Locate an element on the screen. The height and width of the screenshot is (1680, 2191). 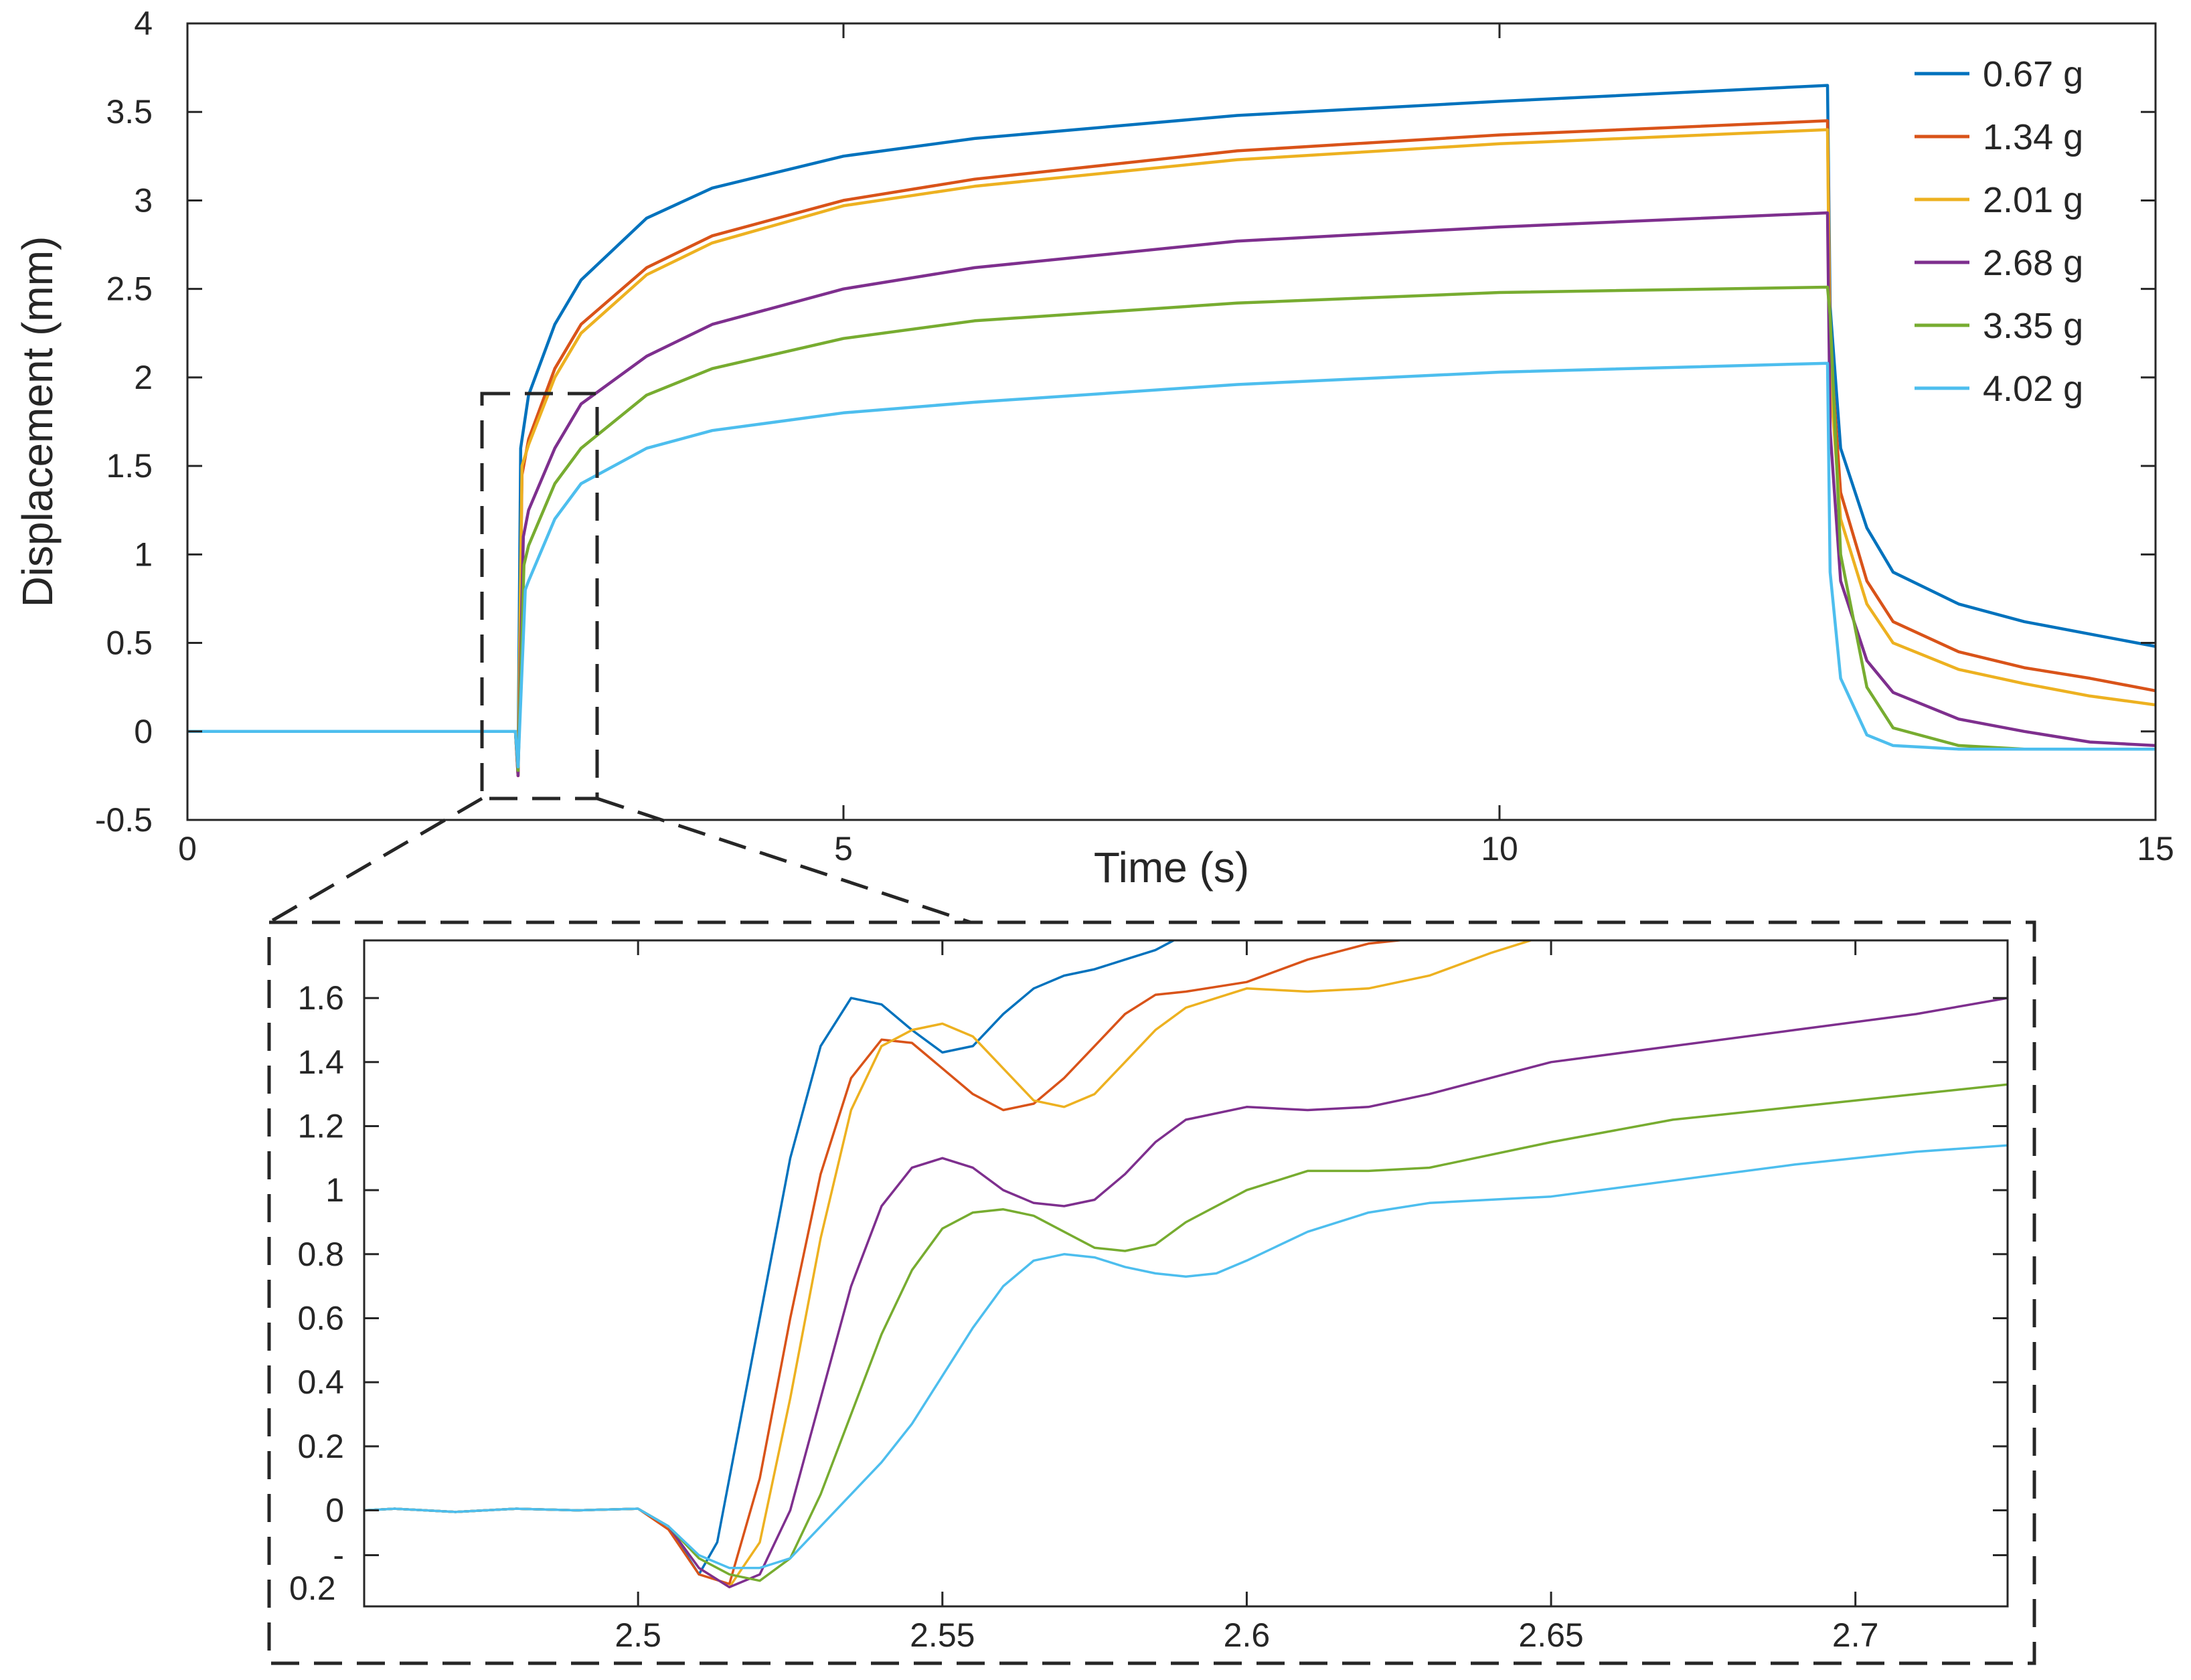
inset-y-tick-label-extra: 0.2 is located at coordinates (312, 1588).